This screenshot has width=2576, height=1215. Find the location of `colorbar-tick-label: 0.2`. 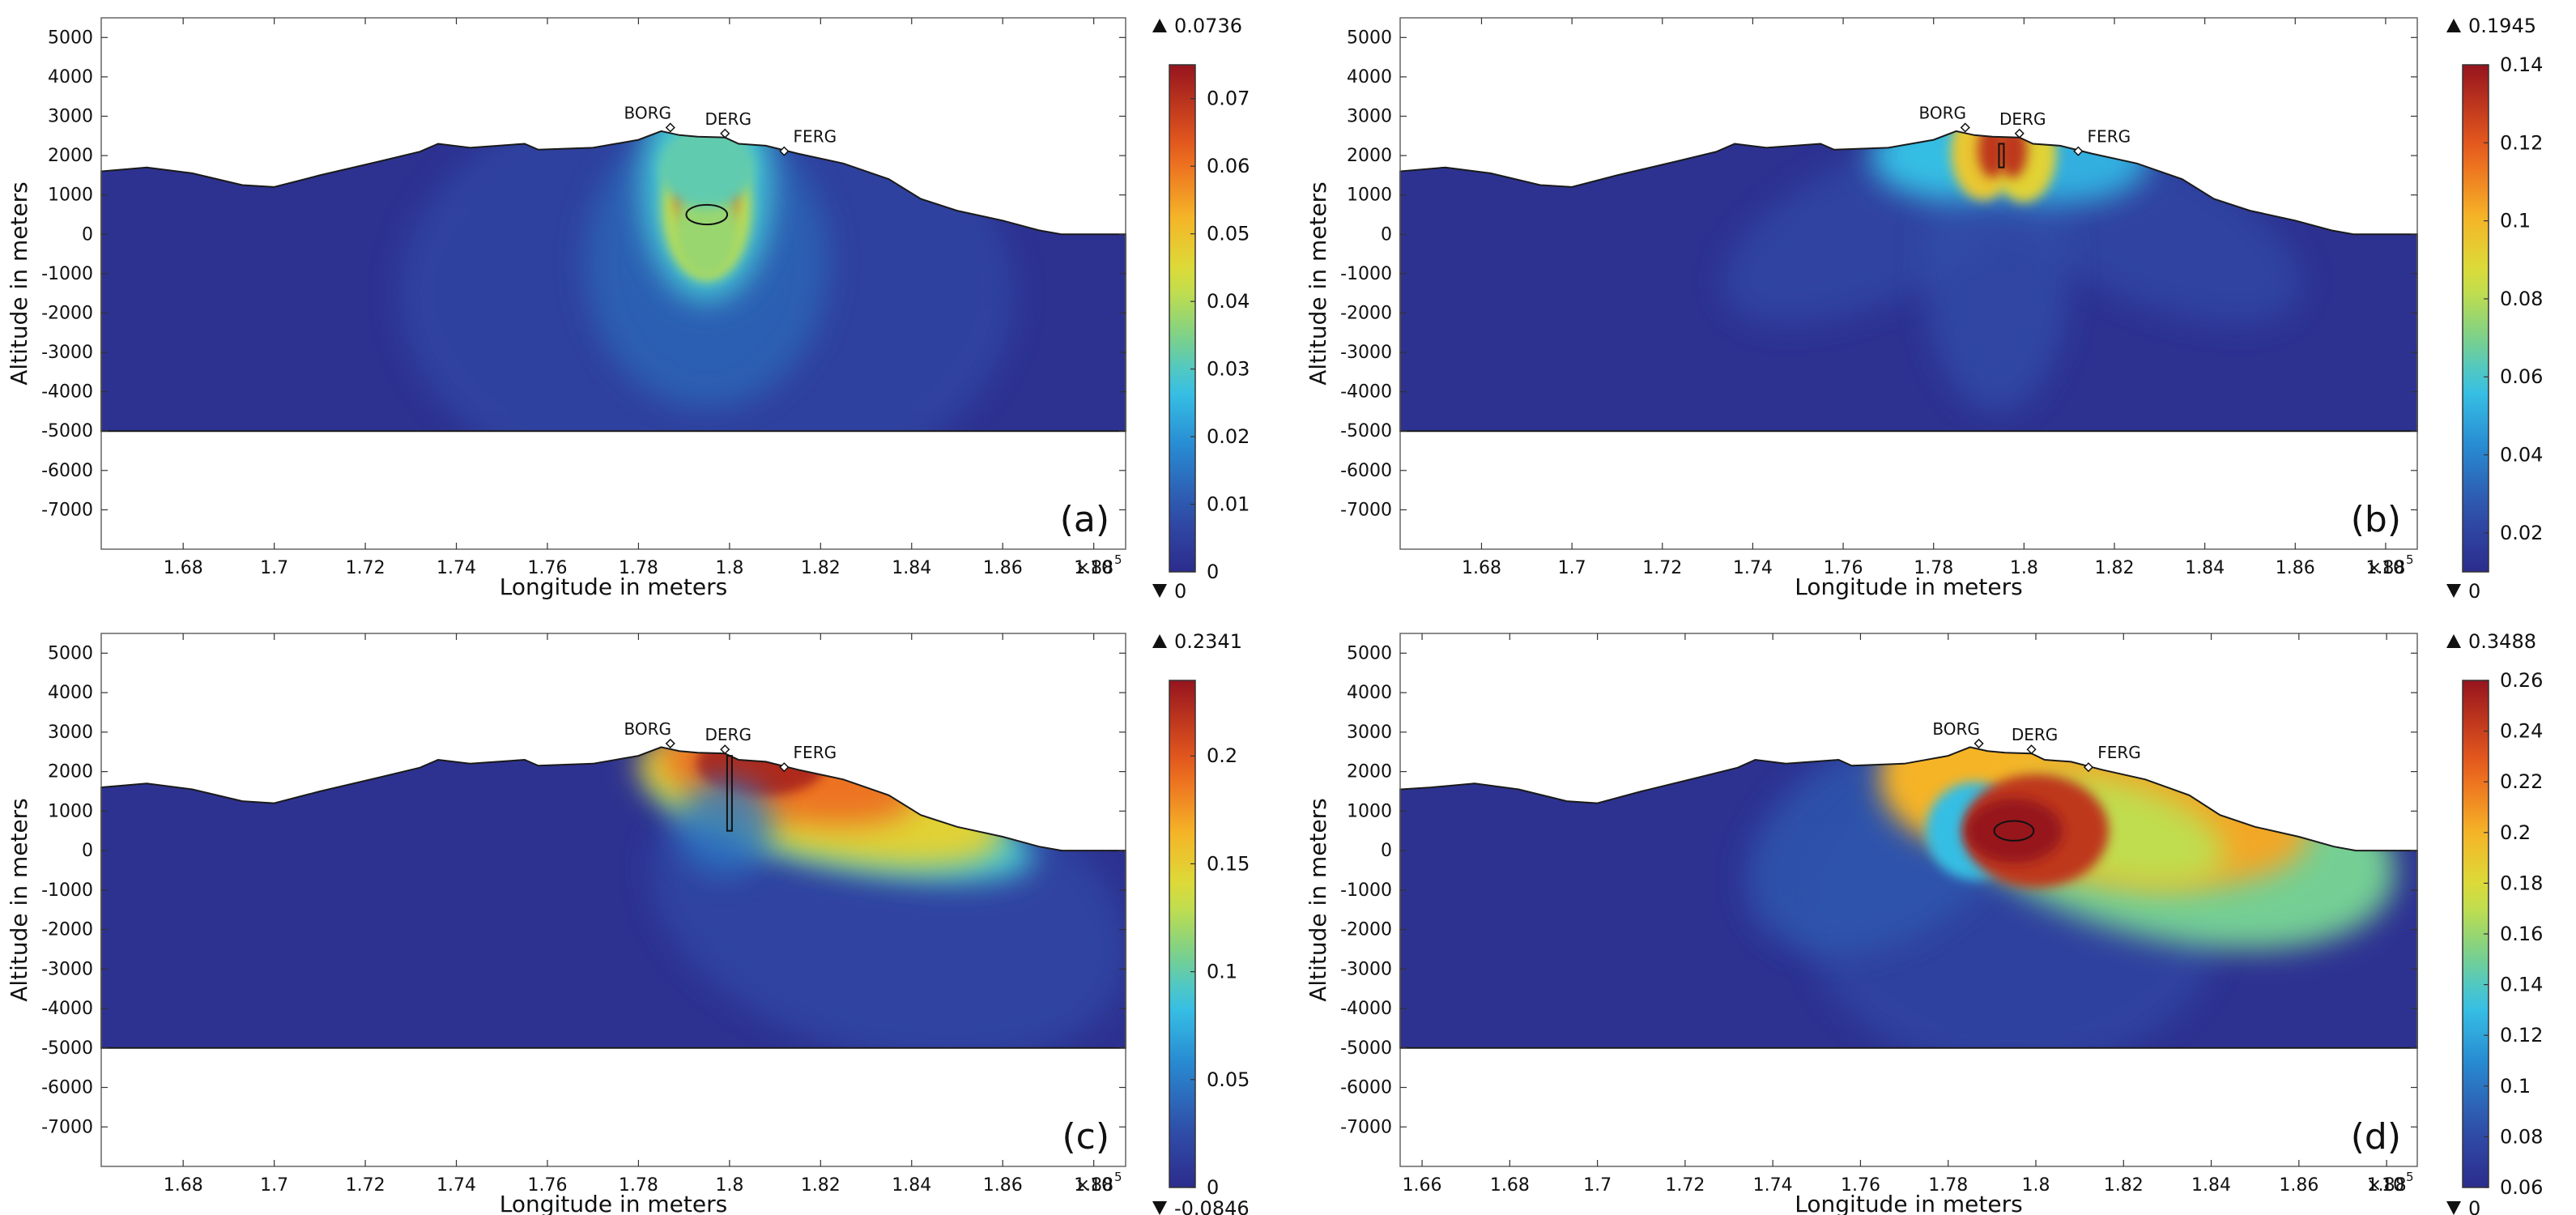

colorbar-tick-label: 0.2 is located at coordinates (1222, 755).